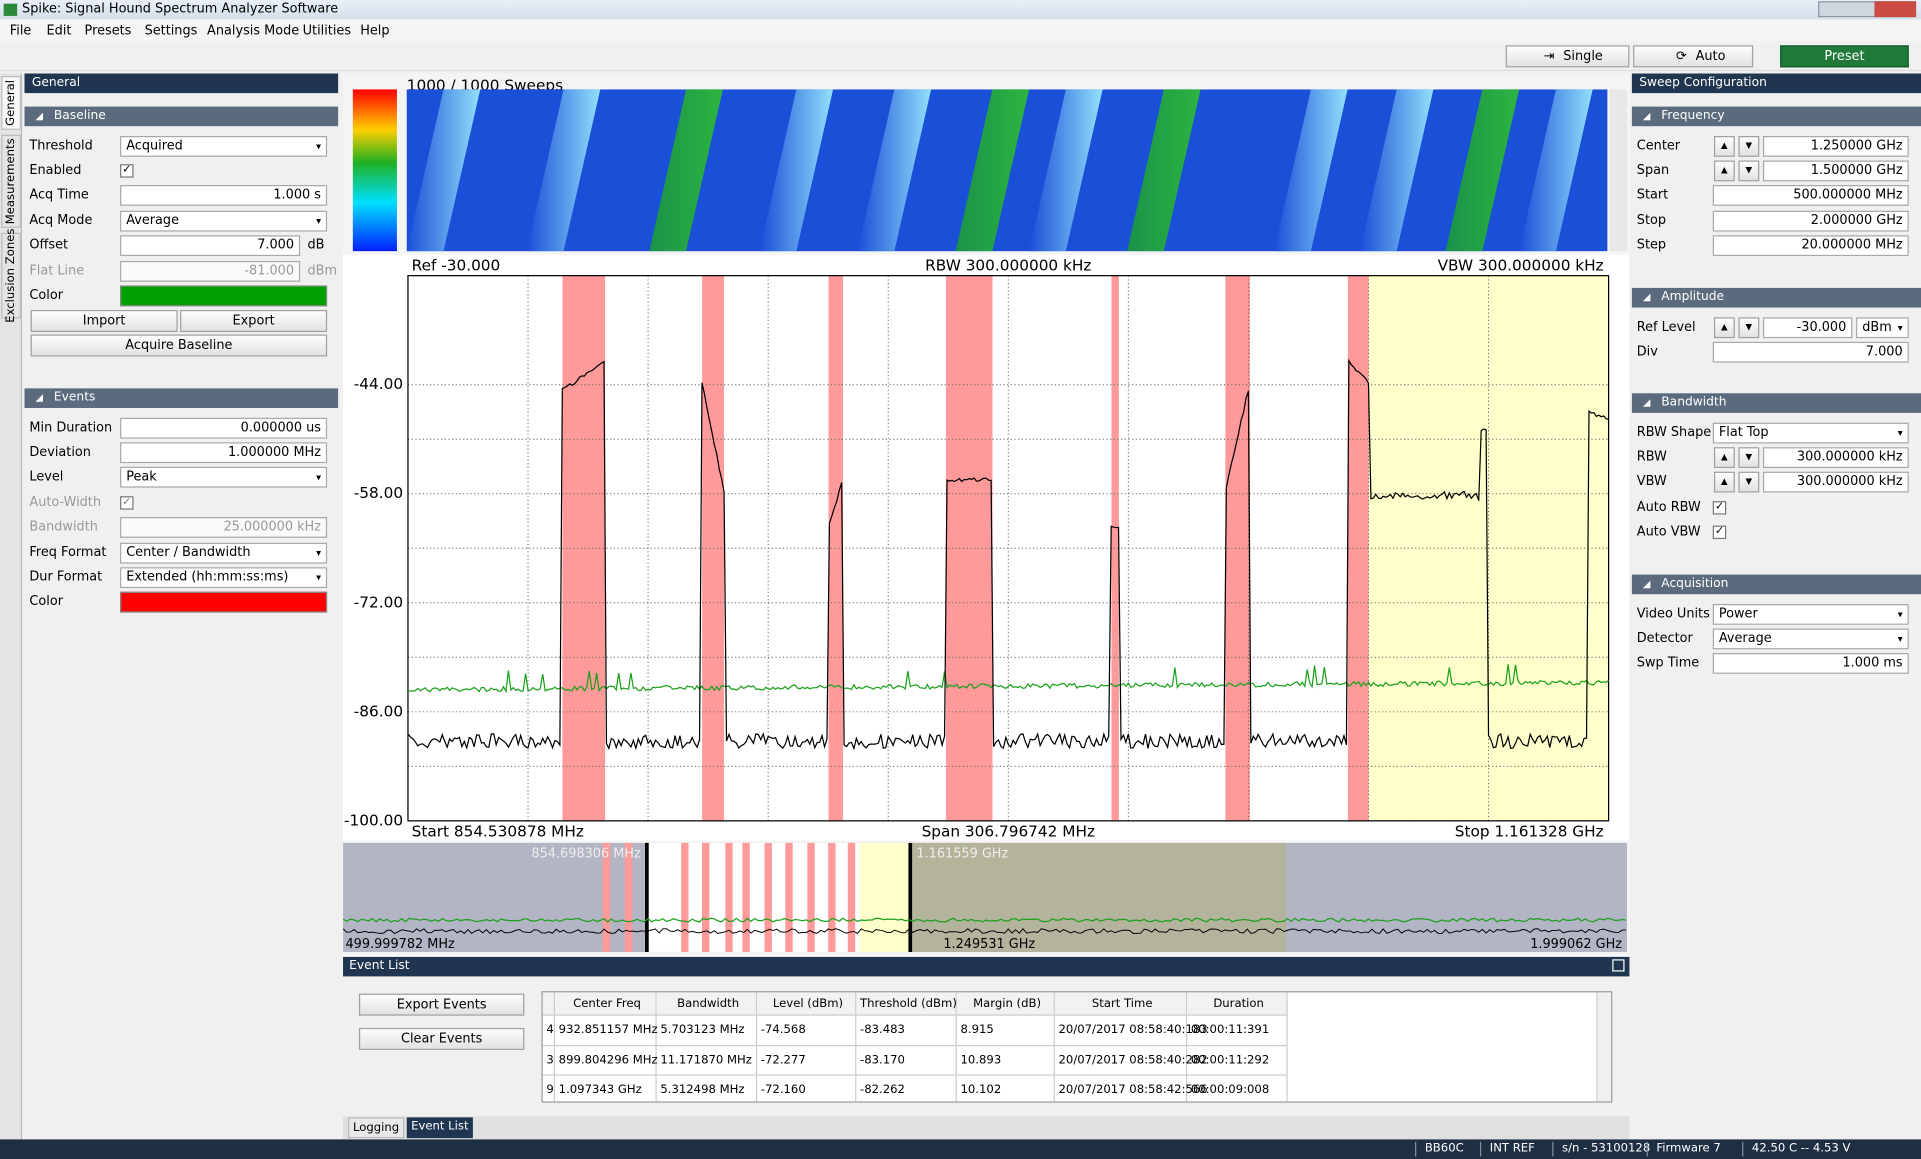 This screenshot has height=1159, width=1921. I want to click on input-field: 1.000000 MHz, so click(224, 452).